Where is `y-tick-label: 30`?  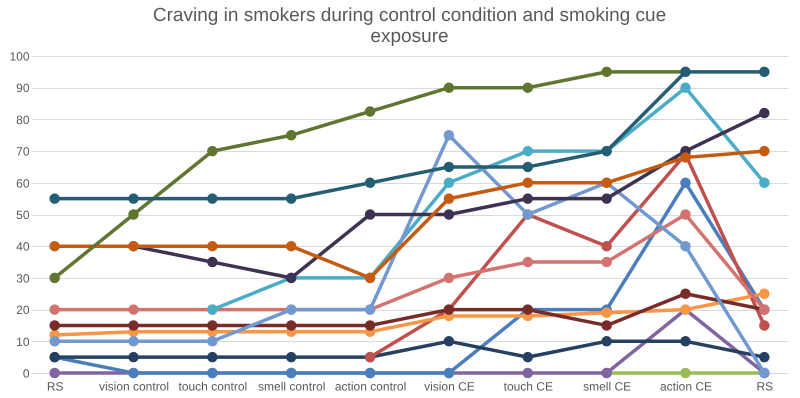 y-tick-label: 30 is located at coordinates (23, 278).